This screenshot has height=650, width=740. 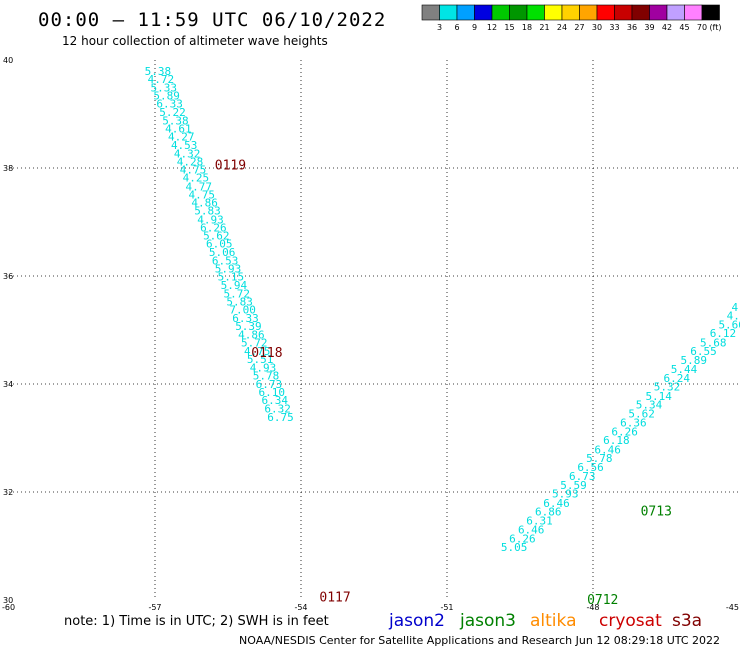 What do you see at coordinates (492, 27) in the screenshot?
I see `legend-label: 12` at bounding box center [492, 27].